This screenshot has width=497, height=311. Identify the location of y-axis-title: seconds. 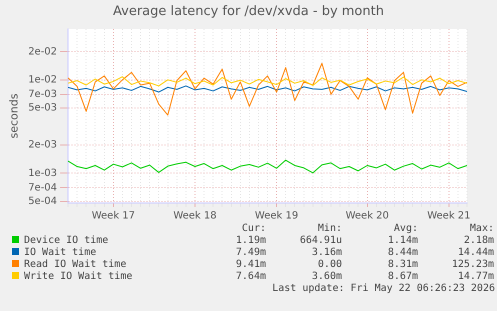
(13, 115).